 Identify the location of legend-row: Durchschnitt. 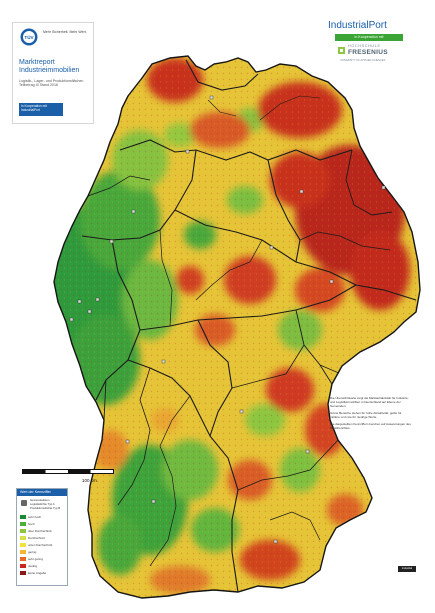
(43, 538).